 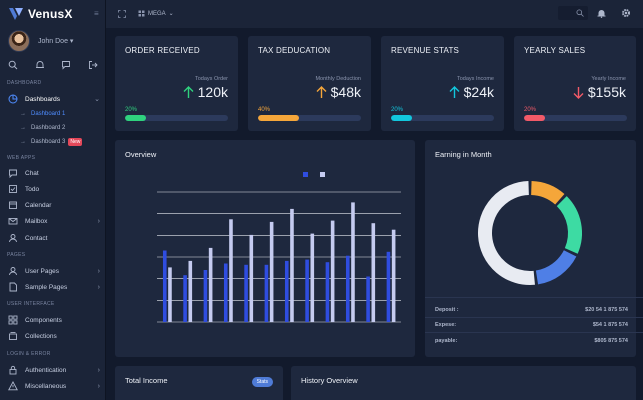 What do you see at coordinates (54, 320) in the screenshot?
I see `sidebar-item-components: Components` at bounding box center [54, 320].